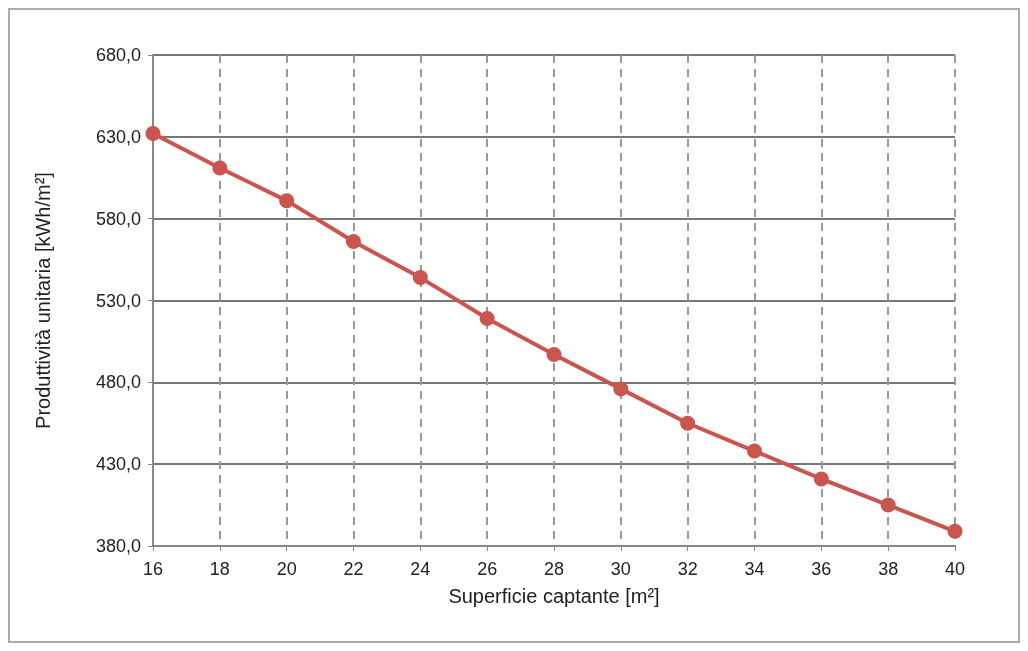  I want to click on x-tick-label: 34, so click(754, 569).